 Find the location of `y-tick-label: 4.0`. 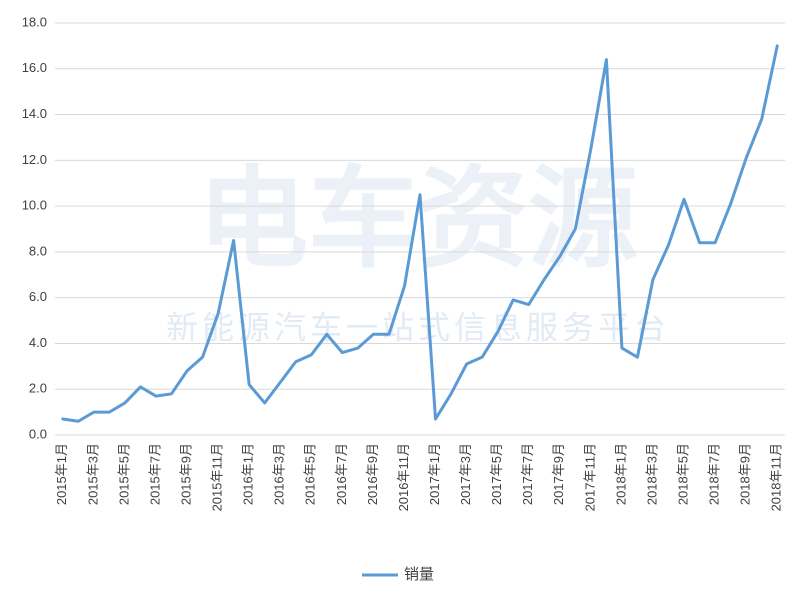

y-tick-label: 4.0 is located at coordinates (38, 342).